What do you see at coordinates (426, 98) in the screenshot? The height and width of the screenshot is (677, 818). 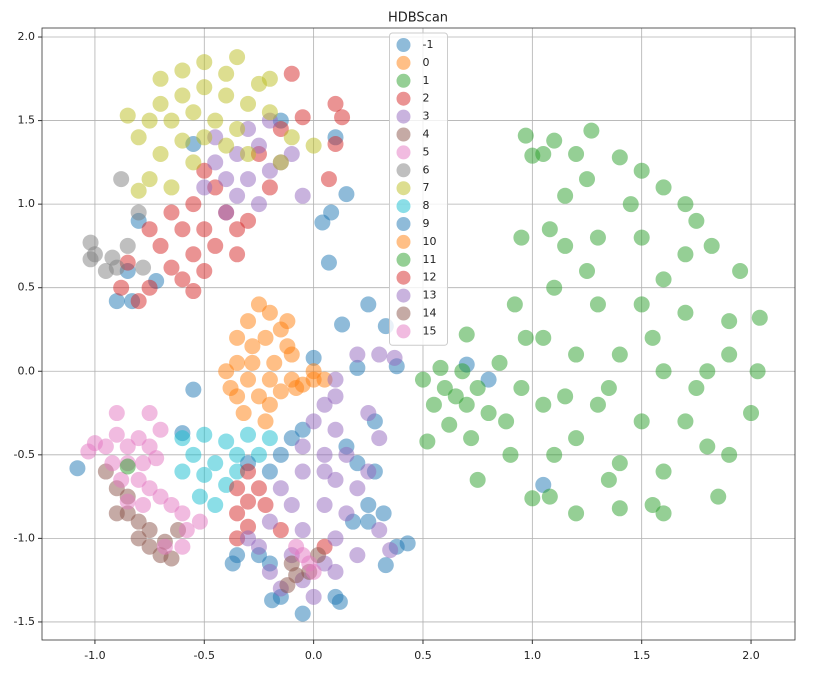 I see `legend-label: 2` at bounding box center [426, 98].